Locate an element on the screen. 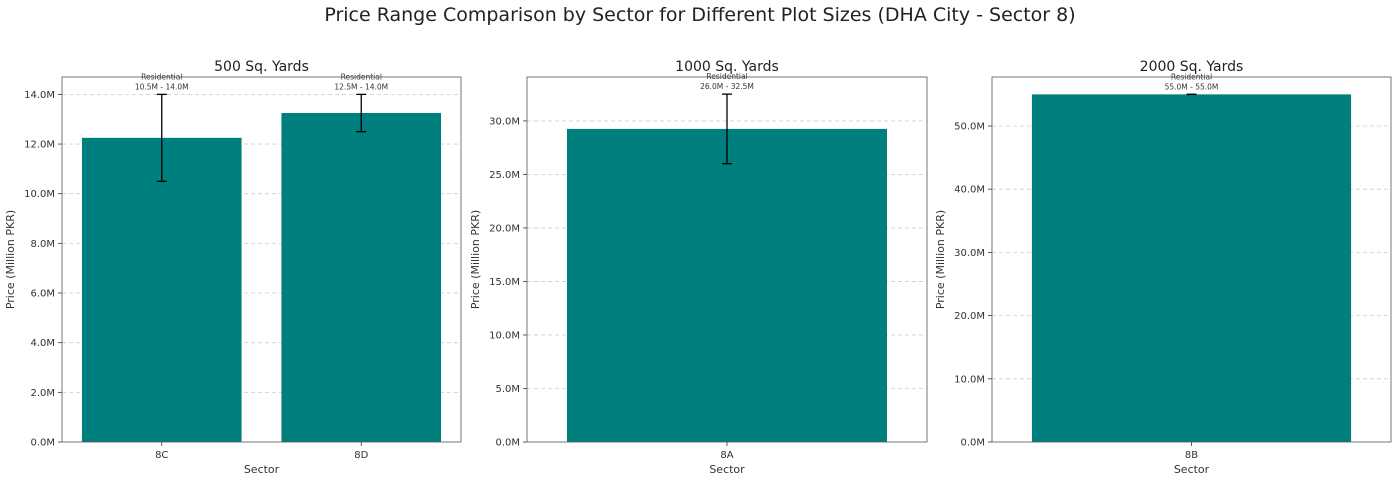 Image resolution: width=1400 pixels, height=483 pixels. chart-title: 2000 Sq. Yards is located at coordinates (1192, 67).